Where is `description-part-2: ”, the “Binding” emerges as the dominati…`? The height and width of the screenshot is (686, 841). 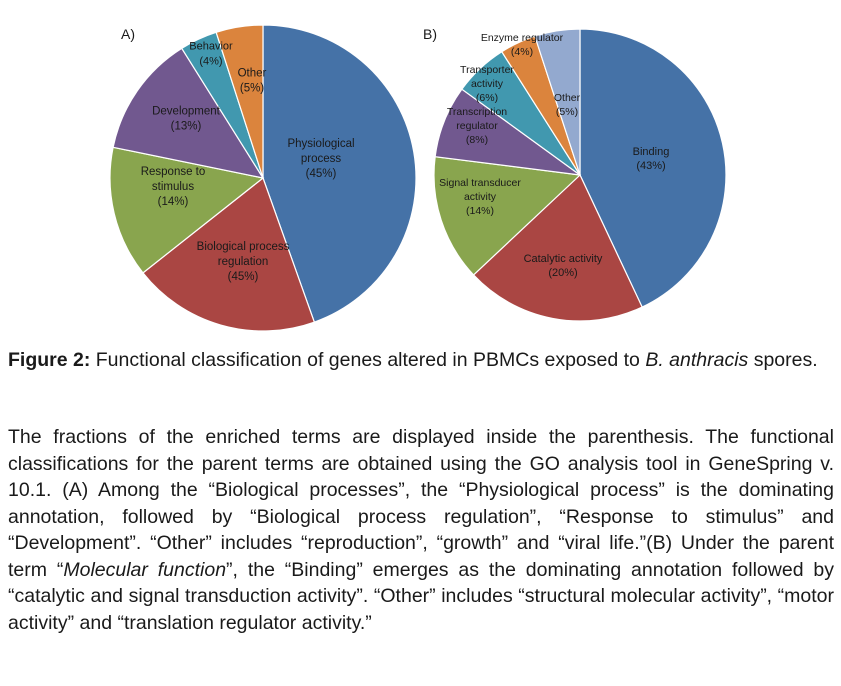
description-part-2: ”, the “Binding” emerges as the dominati… is located at coordinates (421, 596).